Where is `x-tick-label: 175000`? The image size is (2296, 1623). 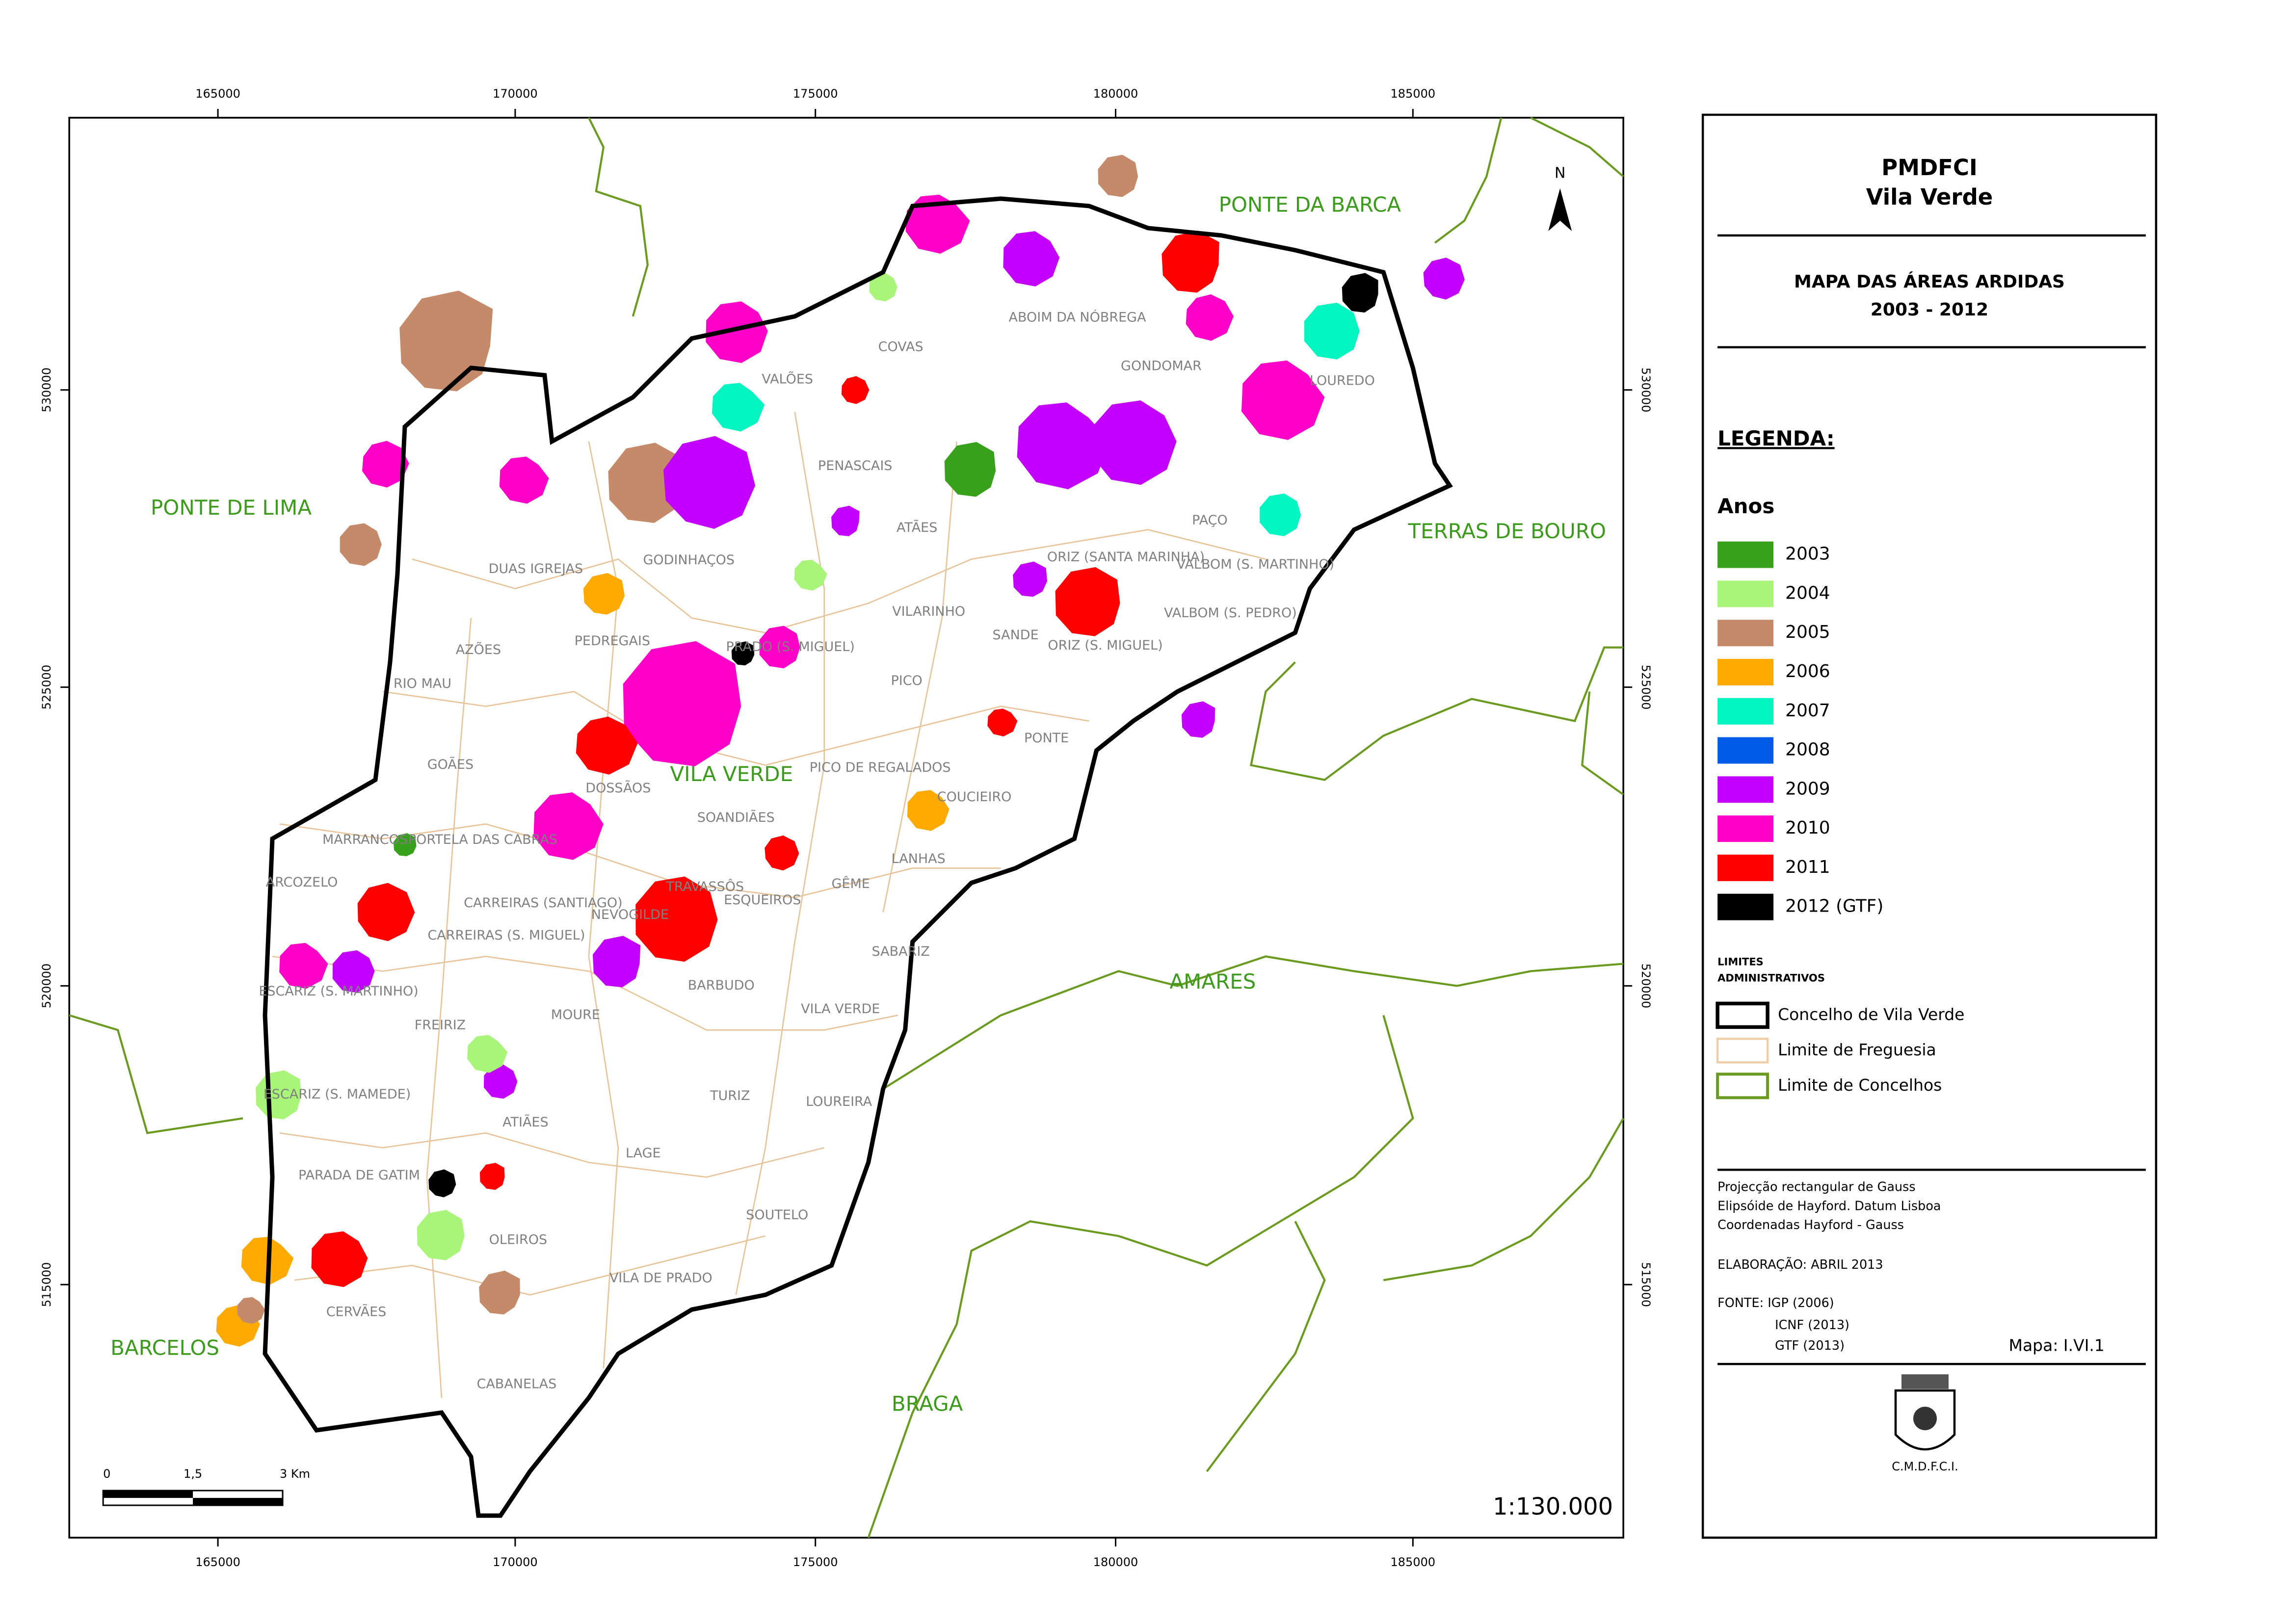 x-tick-label: 175000 is located at coordinates (815, 94).